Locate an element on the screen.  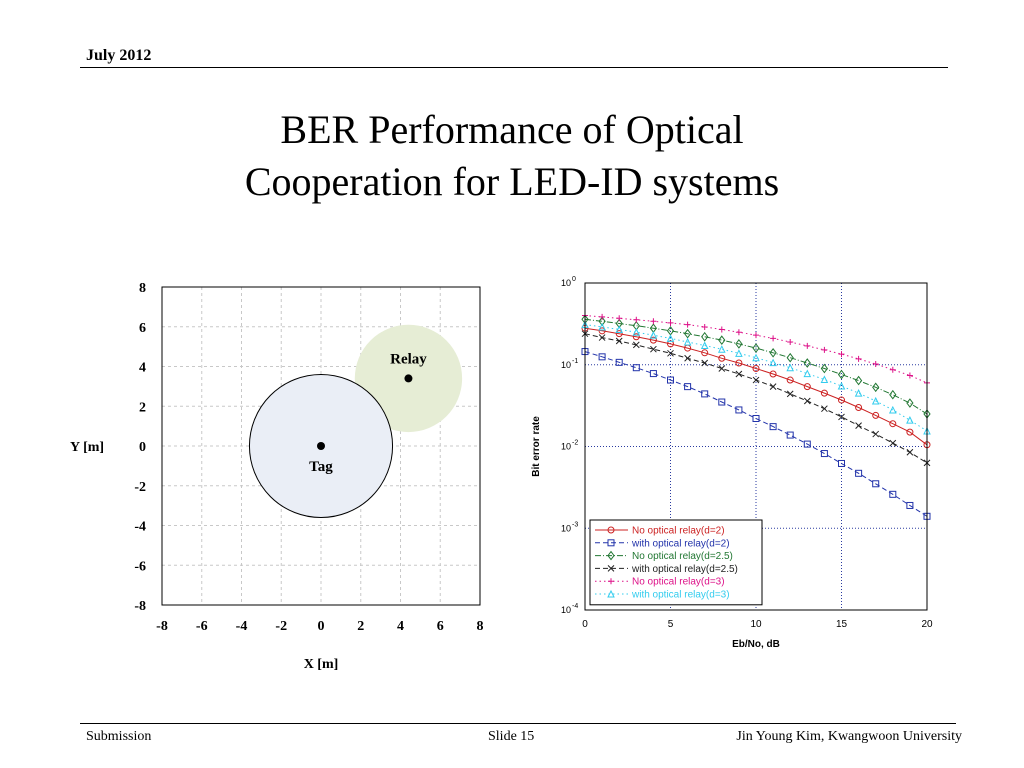
ber-y-axis-label: Bit error rate is located at coordinates (536, 446).